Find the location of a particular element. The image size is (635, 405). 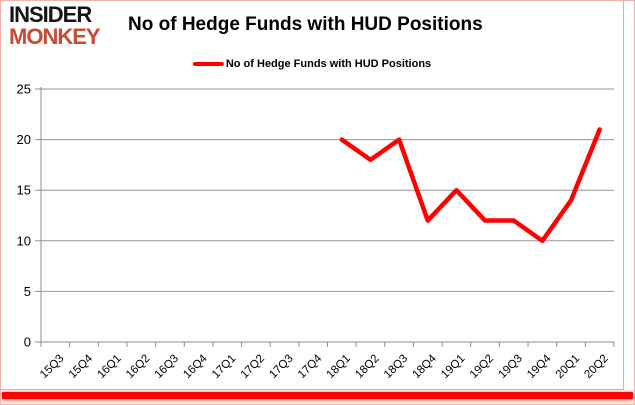

svg-text: 19Q3 is located at coordinates (510, 367).